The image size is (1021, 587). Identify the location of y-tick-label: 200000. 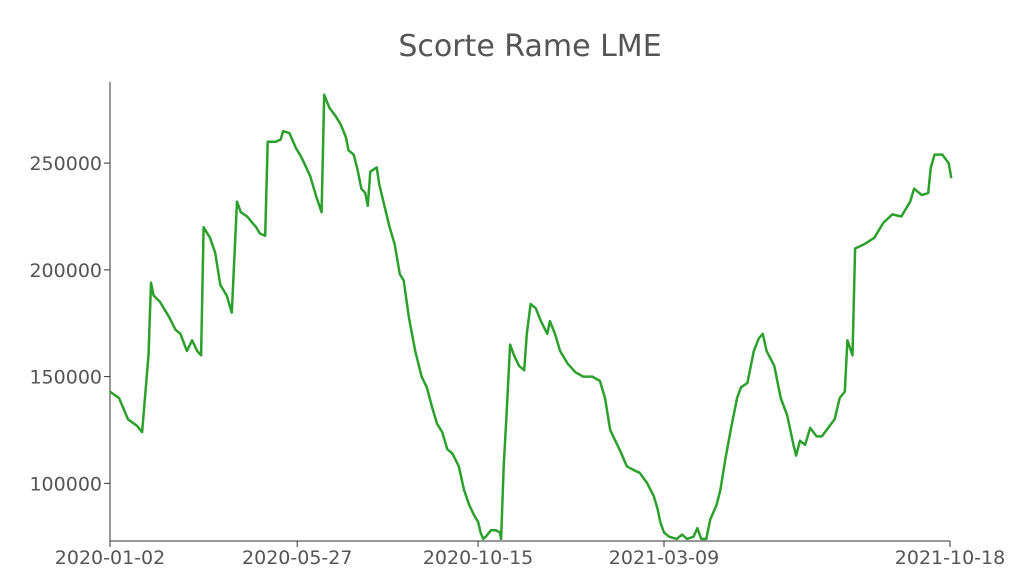
(65, 271).